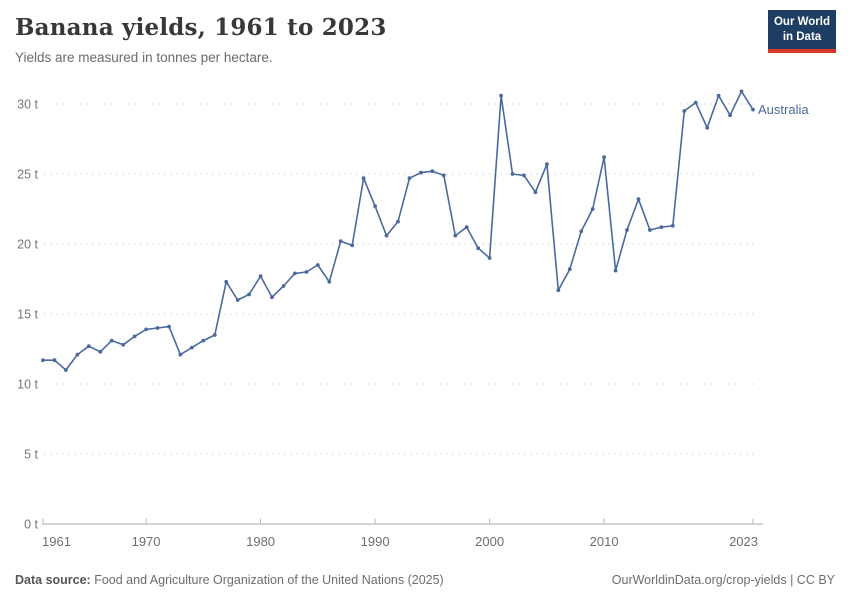 The height and width of the screenshot is (600, 850). I want to click on data-point-1988, so click(352, 245).